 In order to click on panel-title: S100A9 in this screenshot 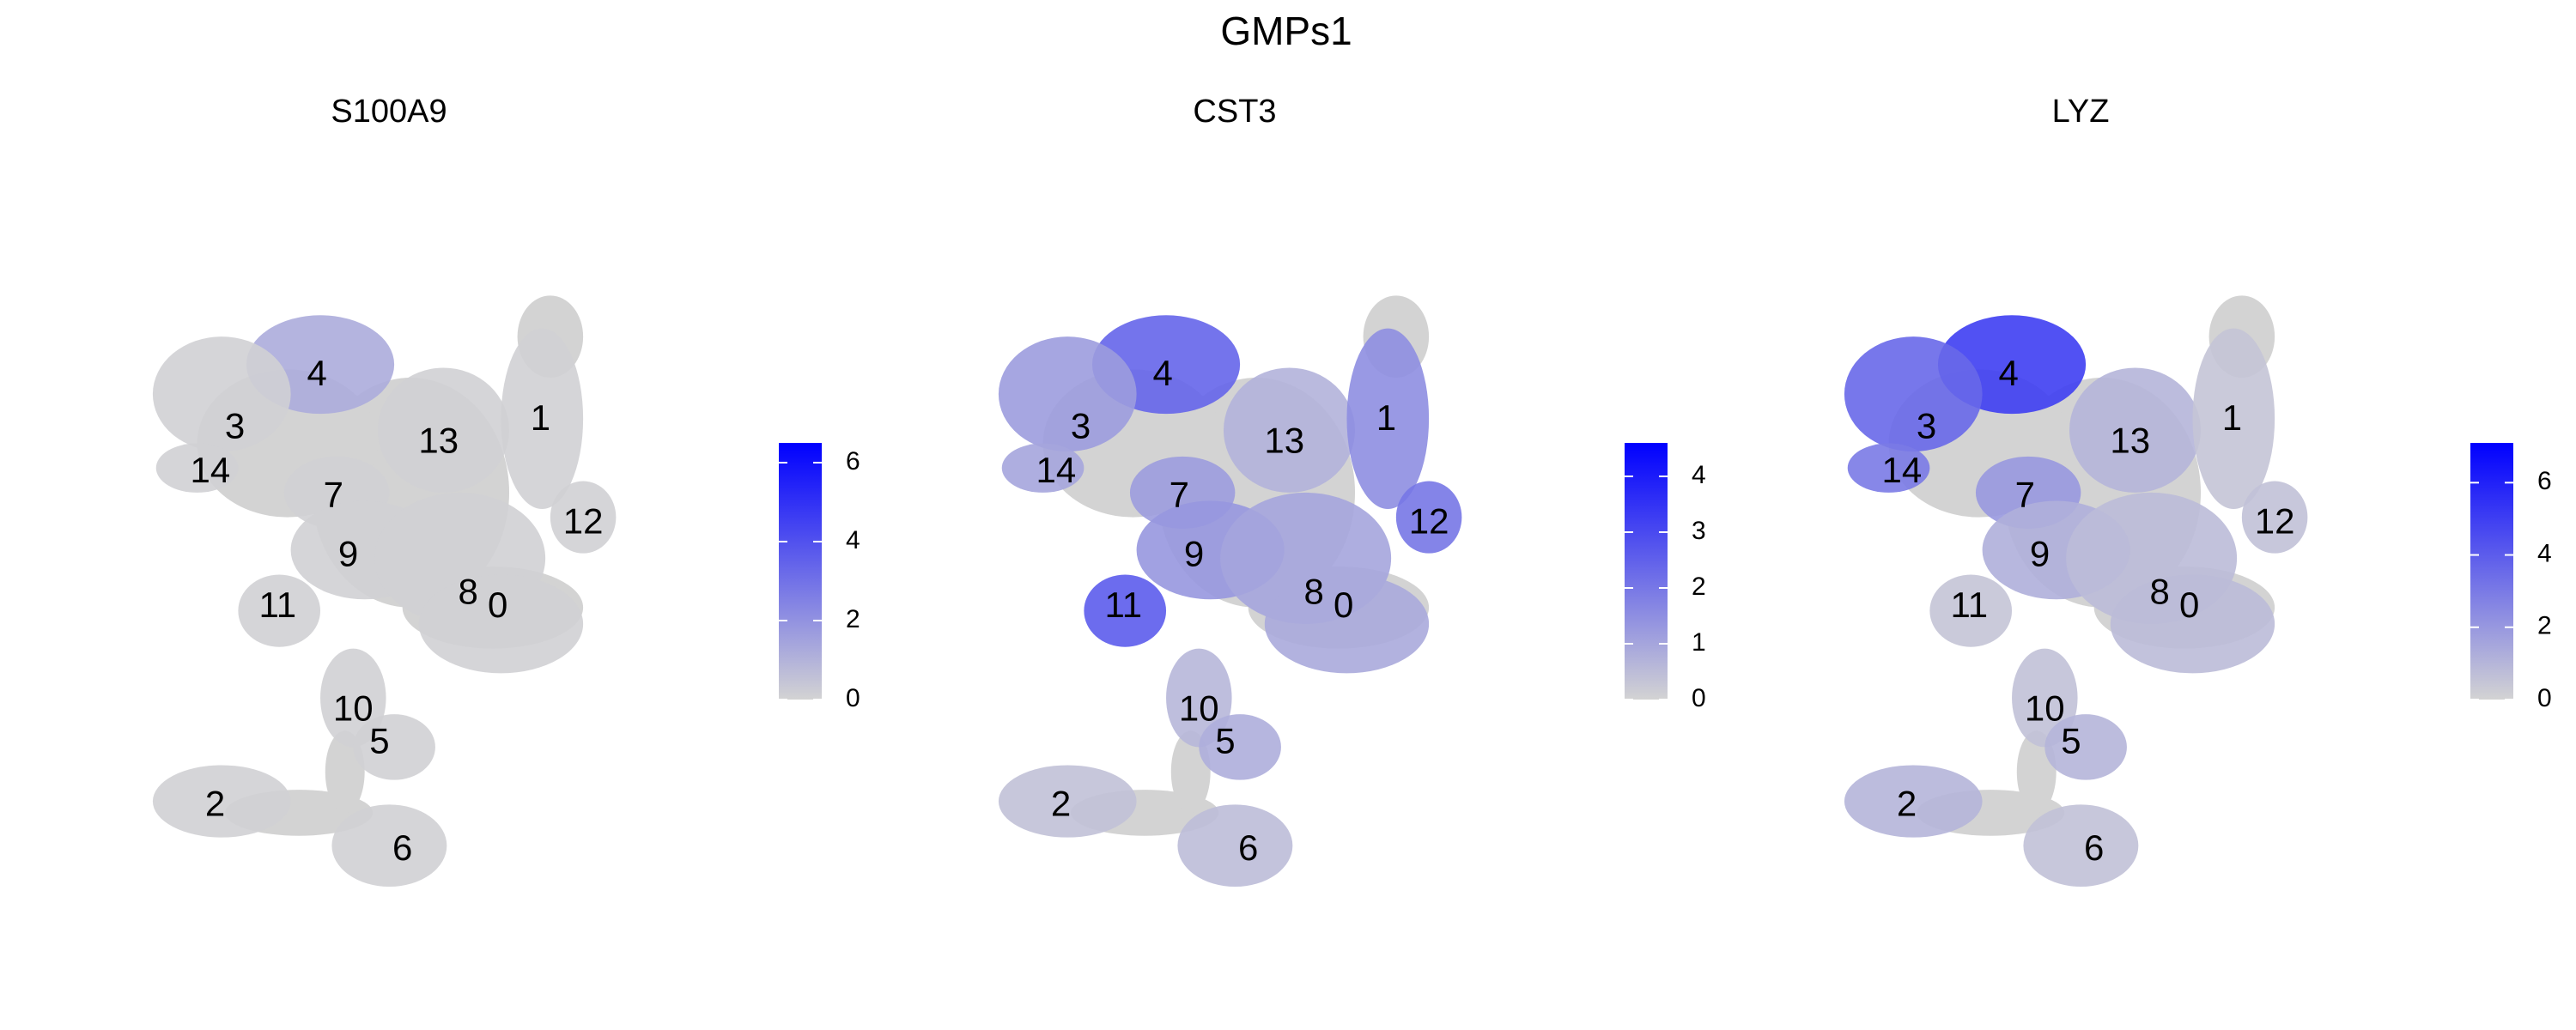, I will do `click(389, 112)`.